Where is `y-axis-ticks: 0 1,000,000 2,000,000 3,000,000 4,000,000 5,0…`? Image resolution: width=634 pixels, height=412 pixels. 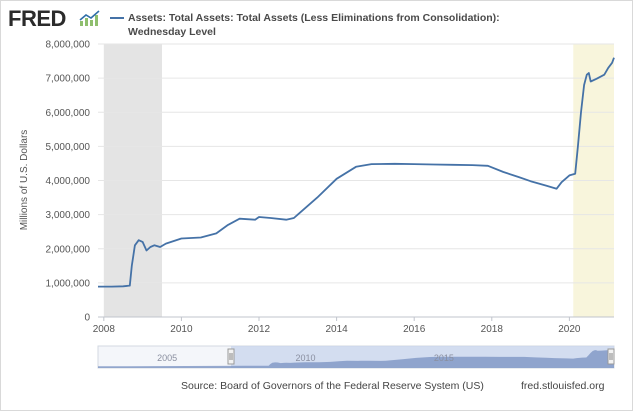 y-axis-ticks: 0 1,000,000 2,000,000 3,000,000 4,000,000 5,0… is located at coordinates (68, 182).